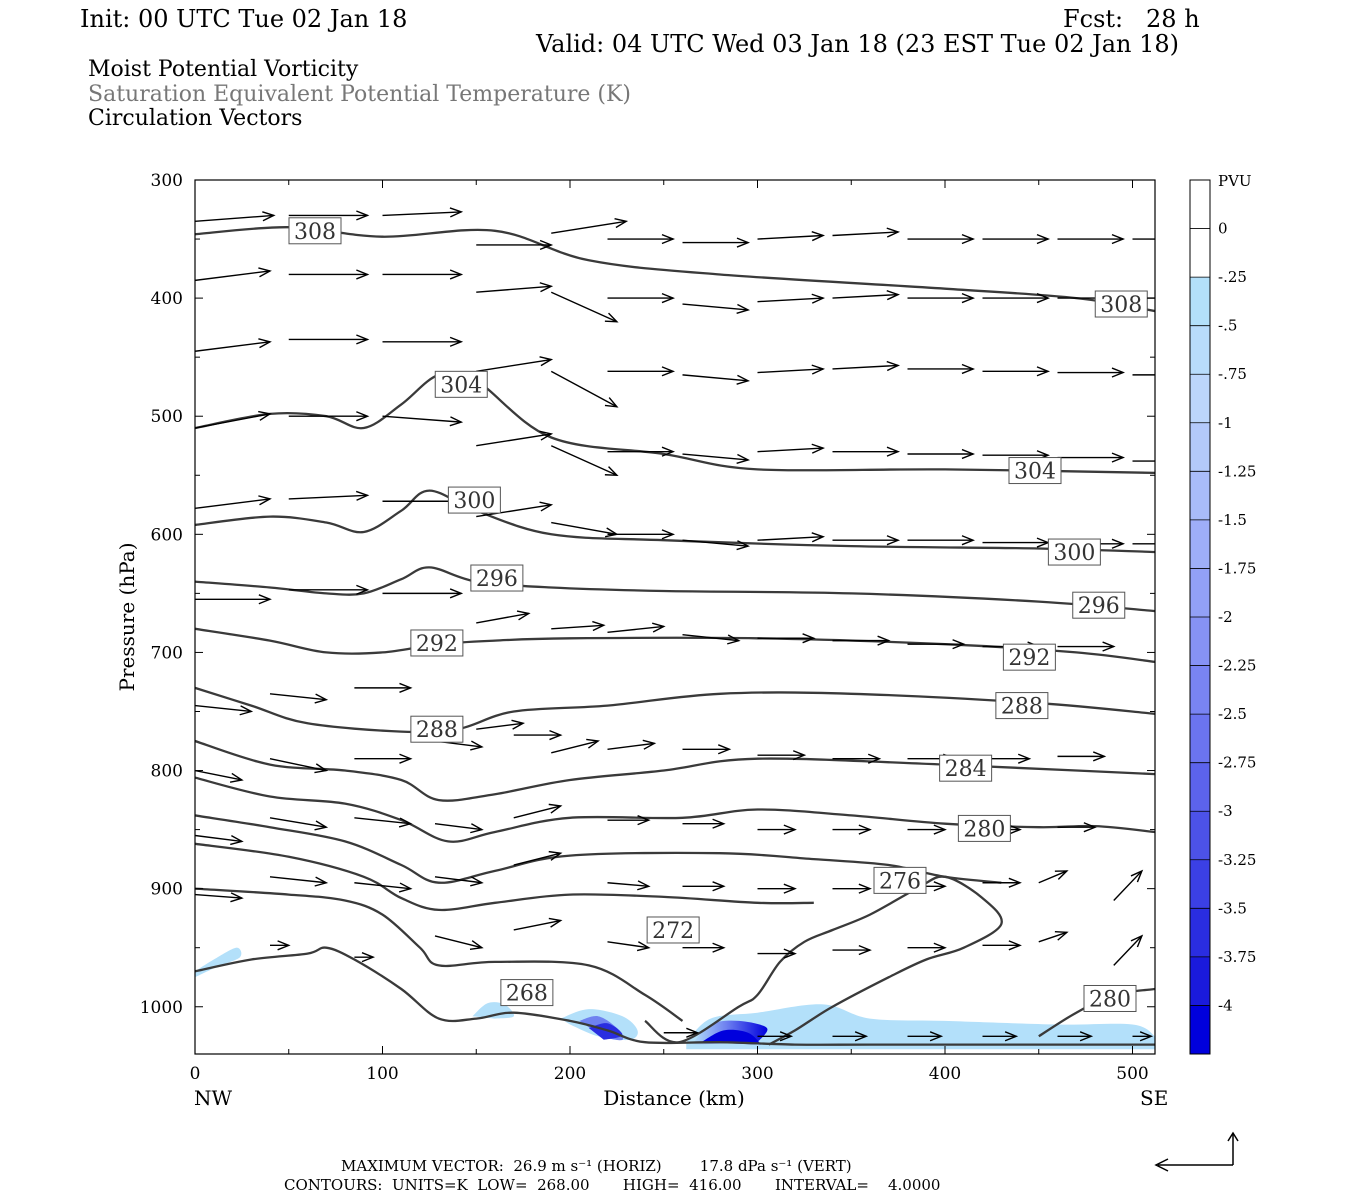 Image resolution: width=1350 pixels, height=1200 pixels. I want to click on y-tick-label: 400, so click(167, 299).